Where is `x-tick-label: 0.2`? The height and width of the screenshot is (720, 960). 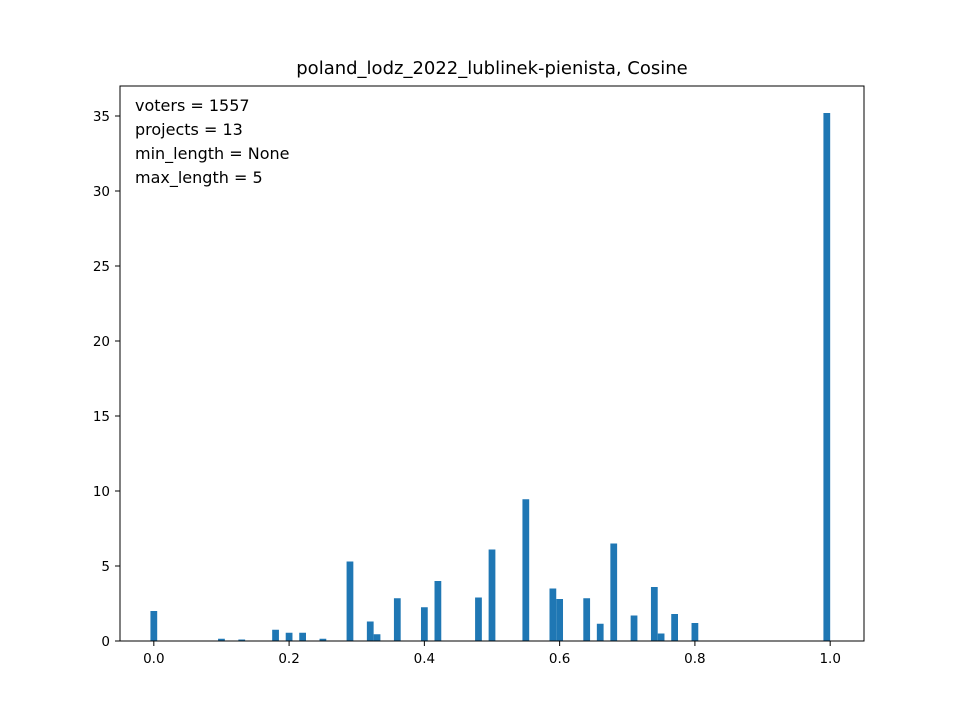 x-tick-label: 0.2 is located at coordinates (288, 659).